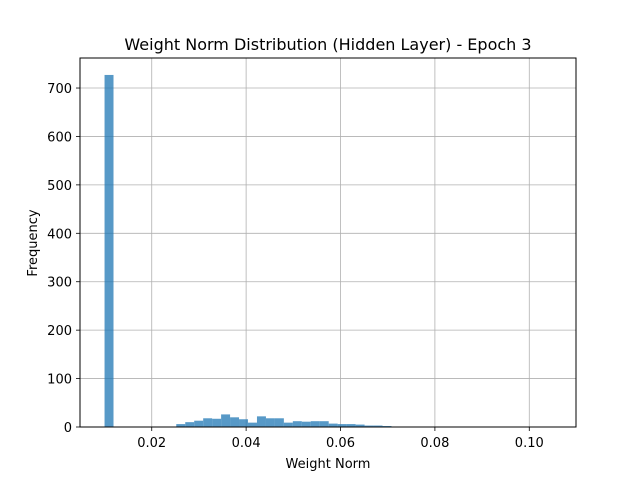 This screenshot has height=480, width=640. What do you see at coordinates (59, 186) in the screenshot?
I see `y-tick-label: 500` at bounding box center [59, 186].